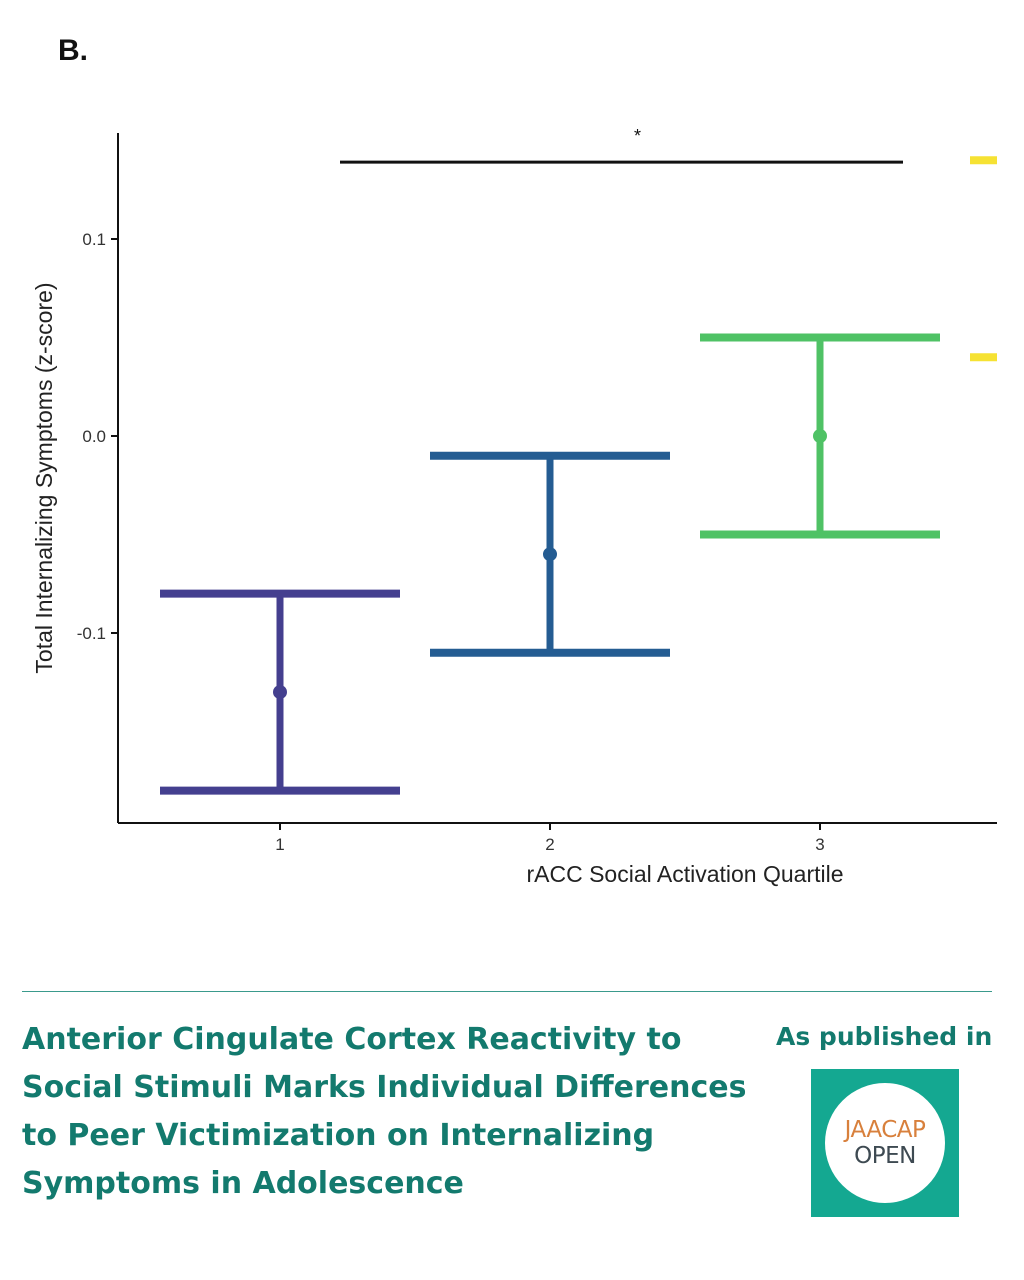 This screenshot has width=1024, height=1280. What do you see at coordinates (94, 239) in the screenshot?
I see `y-tick-label: 0.1` at bounding box center [94, 239].